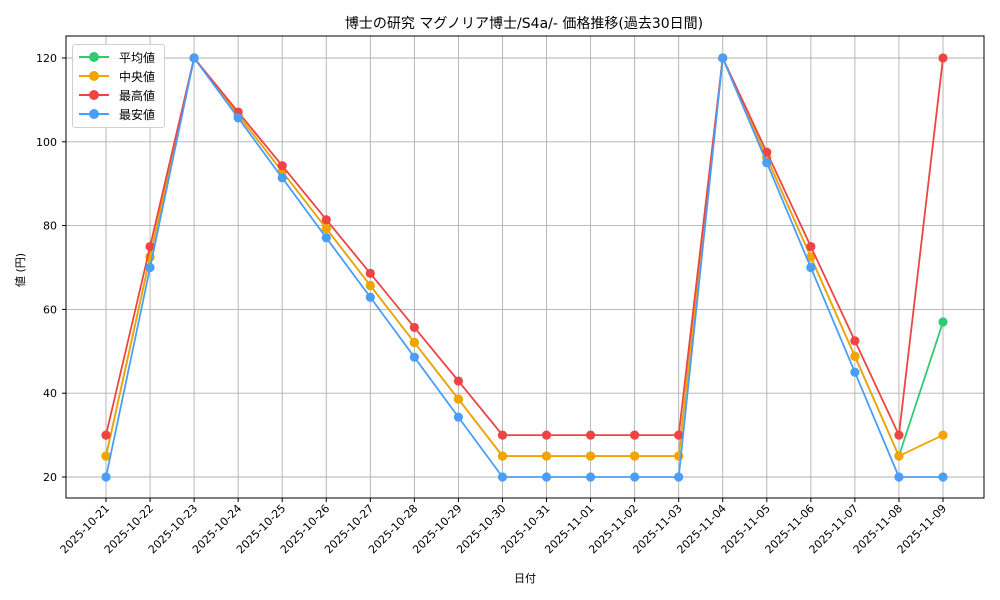 This screenshot has width=1000, height=600. I want to click on legend-item-median: 中央値, so click(120, 76).